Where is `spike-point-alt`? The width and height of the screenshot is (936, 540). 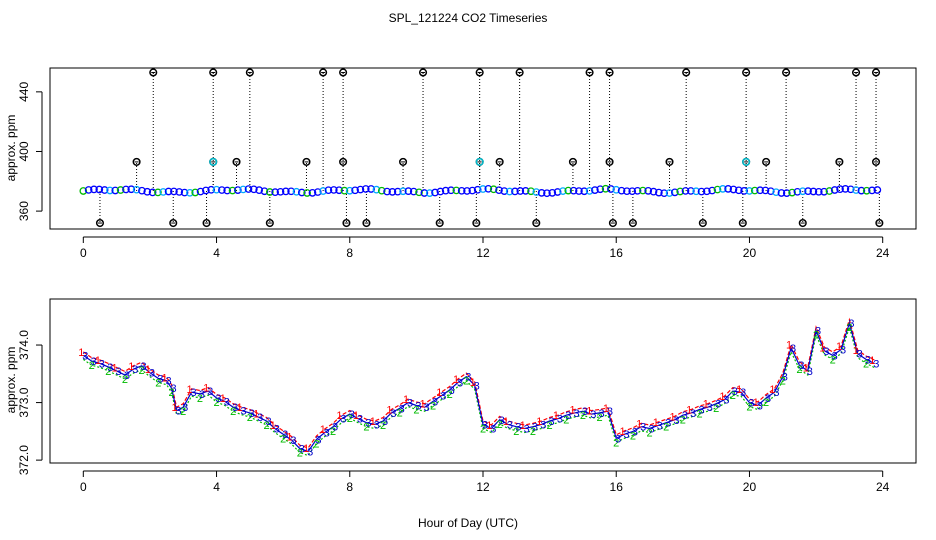
spike-point-alt is located at coordinates (746, 161).